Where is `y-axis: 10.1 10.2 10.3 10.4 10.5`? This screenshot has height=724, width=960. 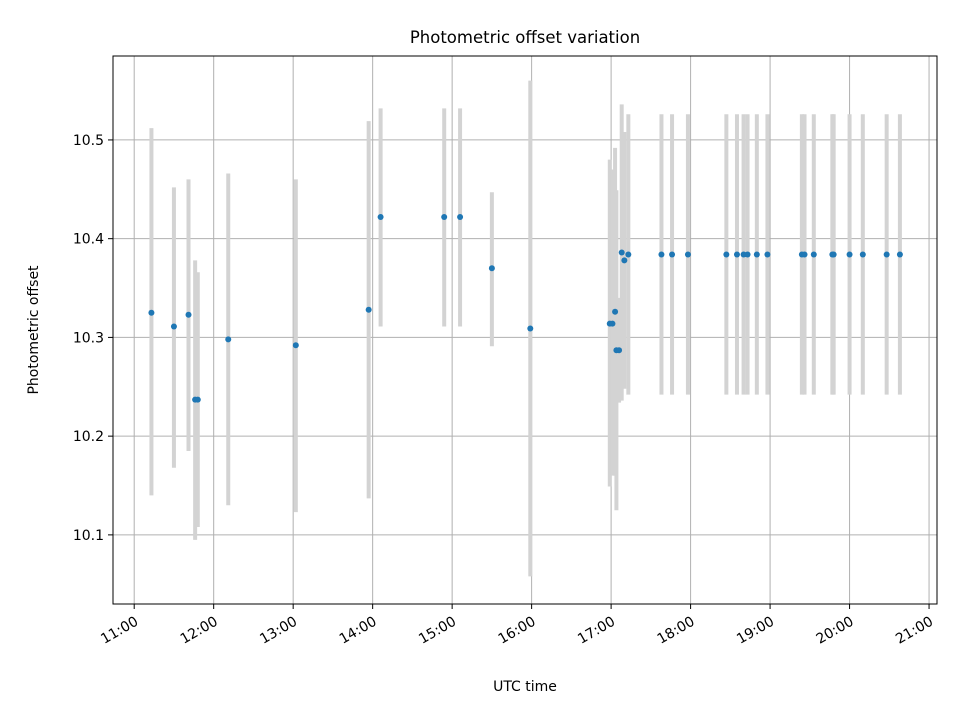
y-axis: 10.1 10.2 10.3 10.4 10.5 is located at coordinates (93, 338).